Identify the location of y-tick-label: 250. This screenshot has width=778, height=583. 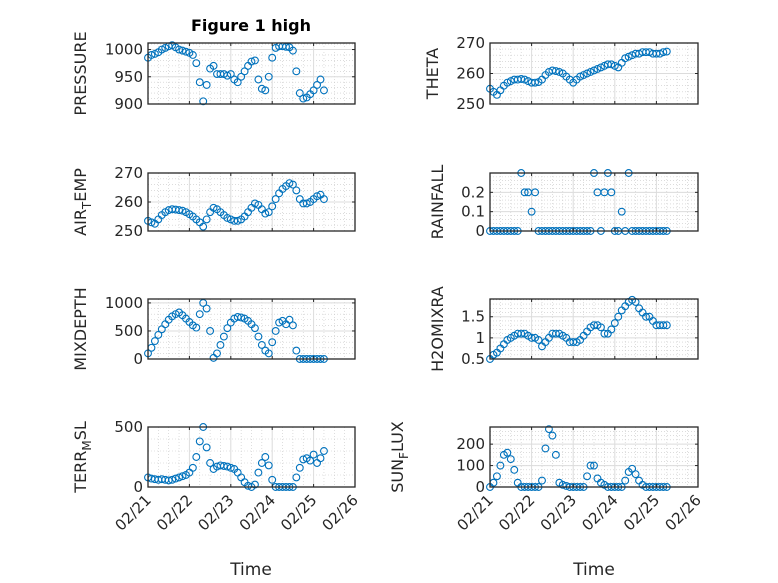
(128, 231).